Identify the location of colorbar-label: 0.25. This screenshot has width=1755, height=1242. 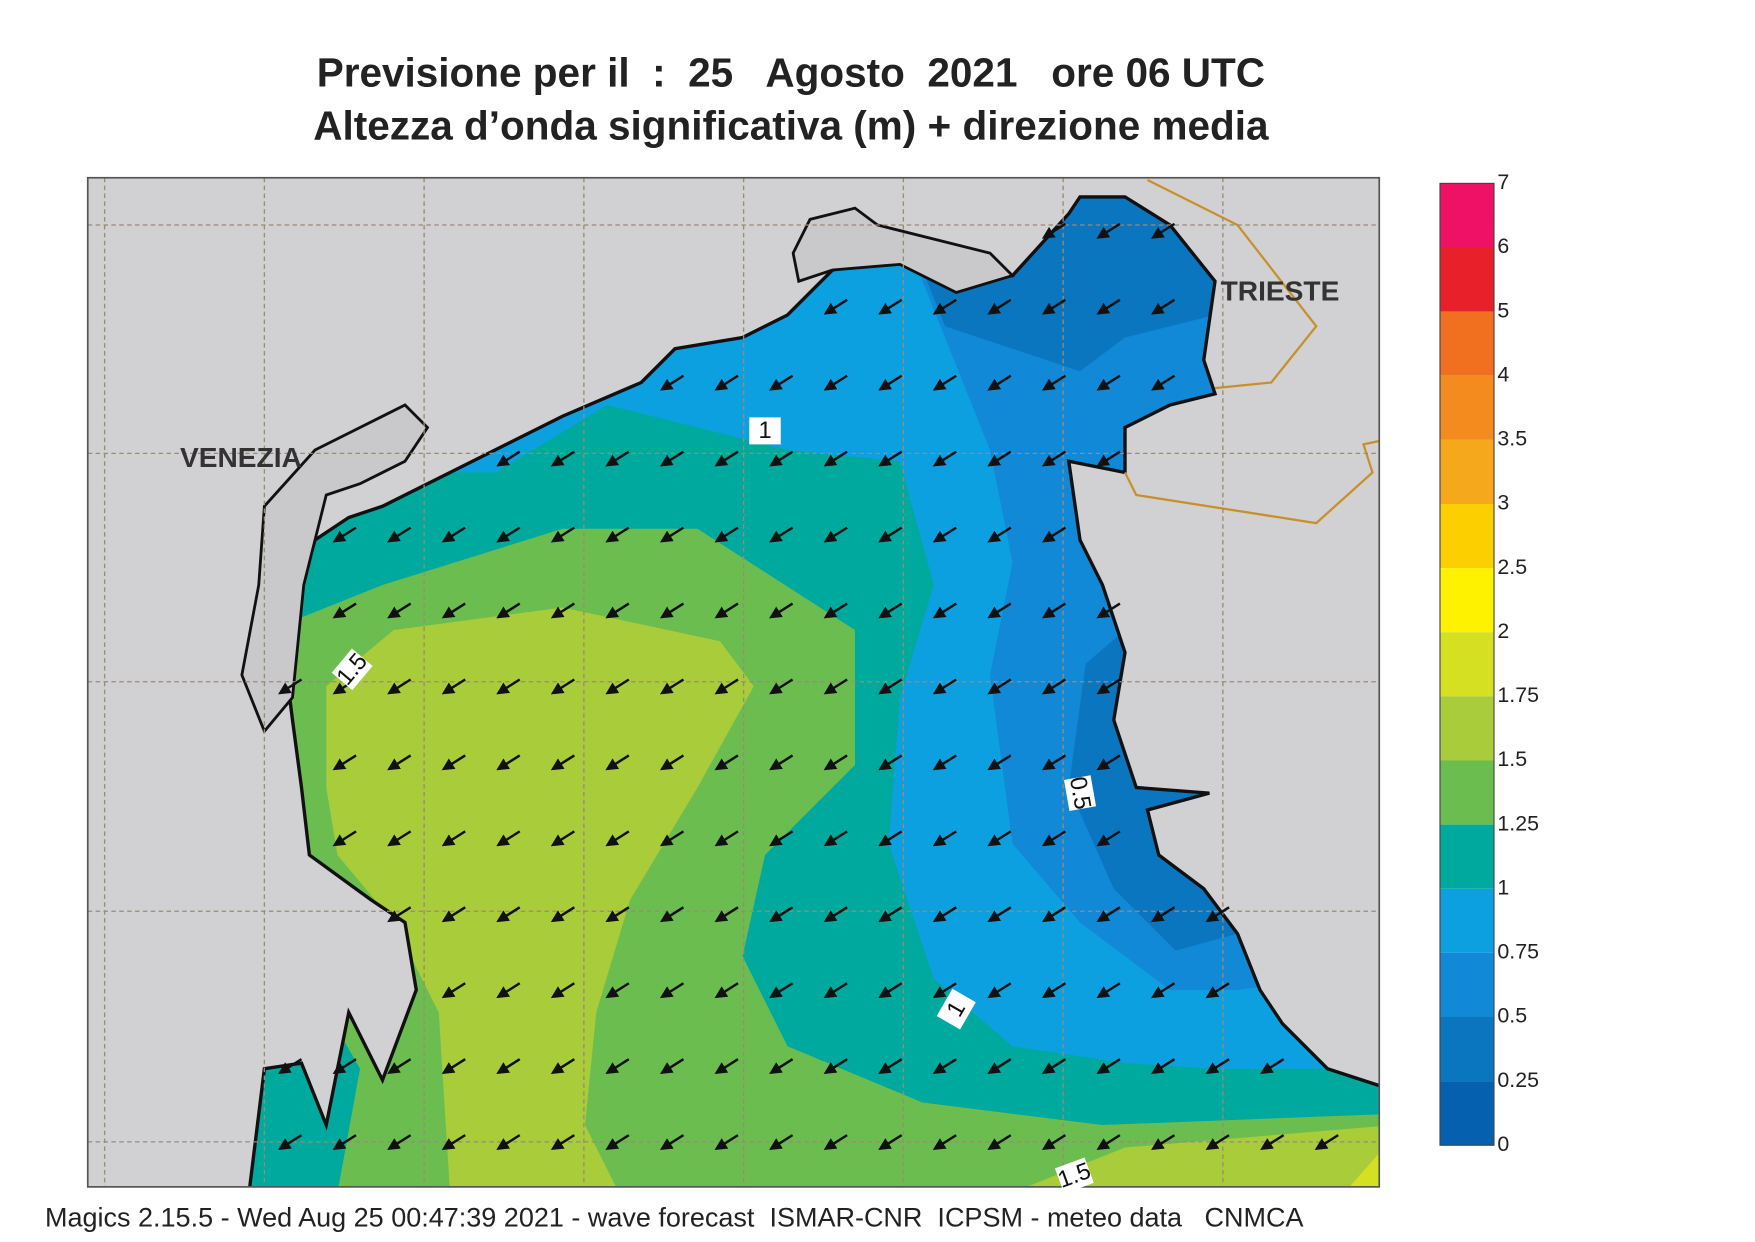
(1518, 1080).